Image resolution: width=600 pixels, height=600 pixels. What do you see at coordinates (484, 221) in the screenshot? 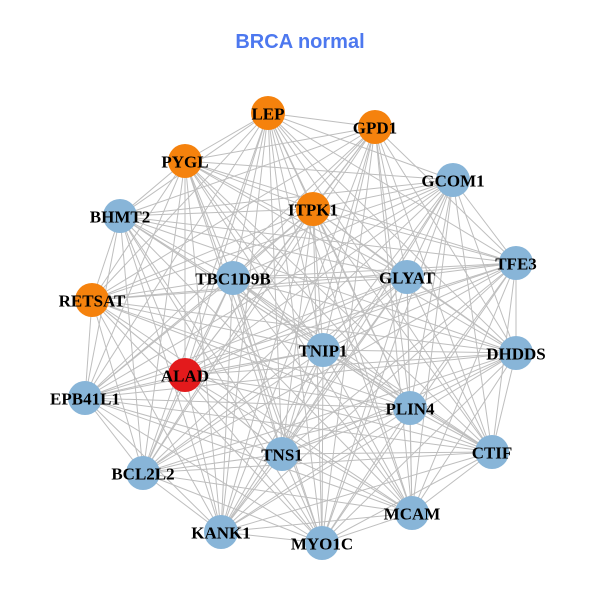
I see `edge-GCOM1-TFE3` at bounding box center [484, 221].